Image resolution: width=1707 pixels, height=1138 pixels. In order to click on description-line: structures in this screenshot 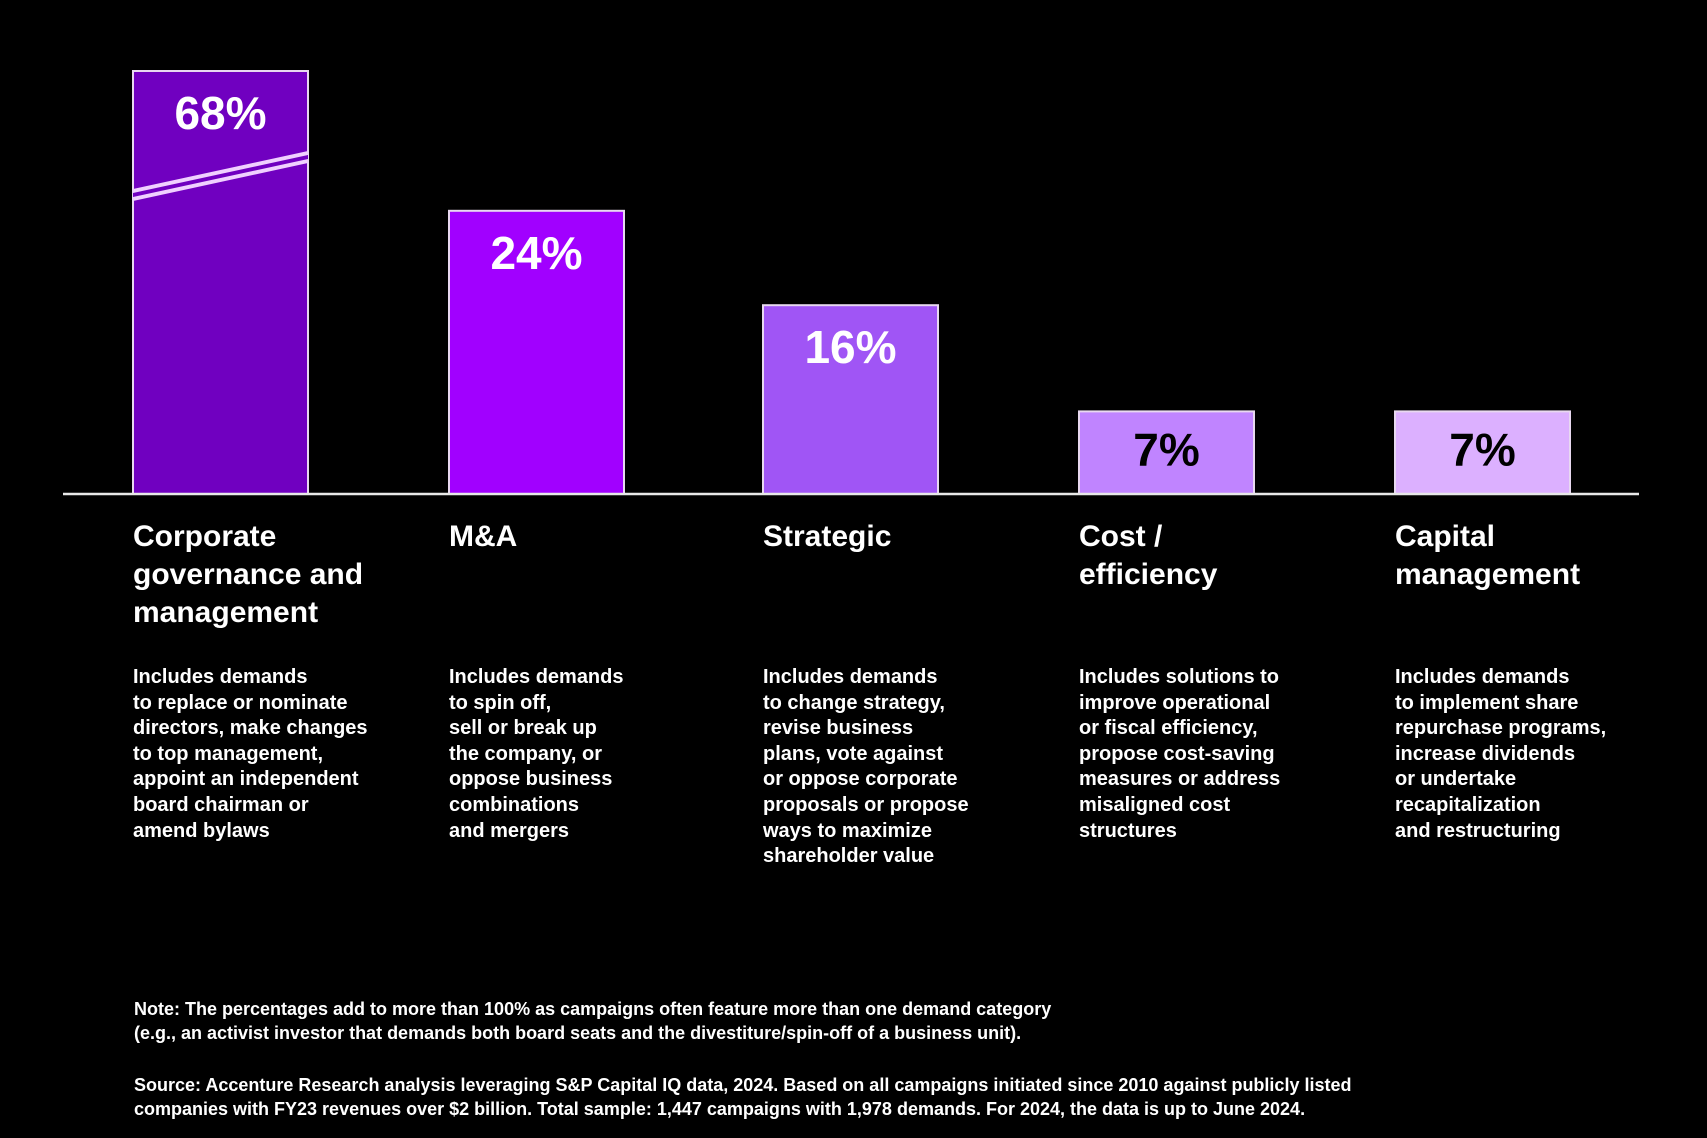, I will do `click(1128, 830)`.